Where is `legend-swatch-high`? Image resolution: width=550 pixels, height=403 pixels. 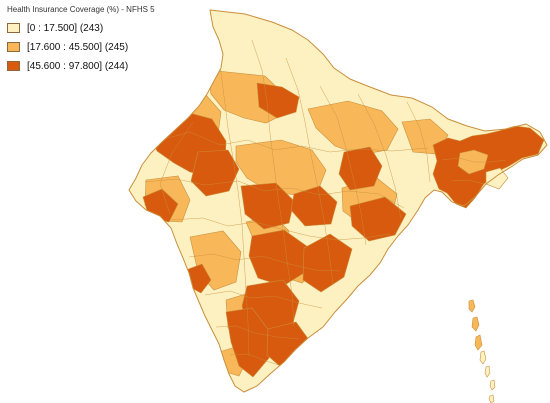 legend-swatch-high is located at coordinates (13, 66).